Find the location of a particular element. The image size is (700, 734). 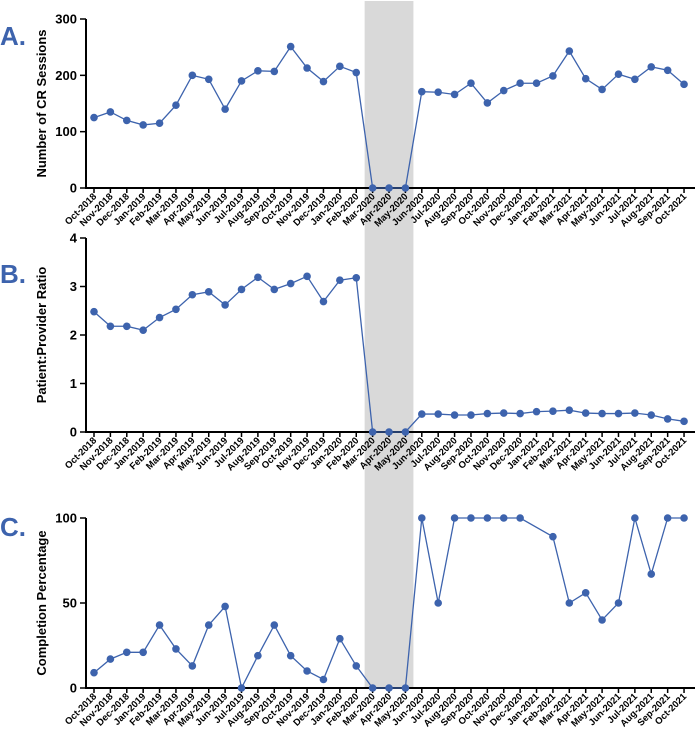

y-tick-label: 50 is located at coordinates (70, 603).